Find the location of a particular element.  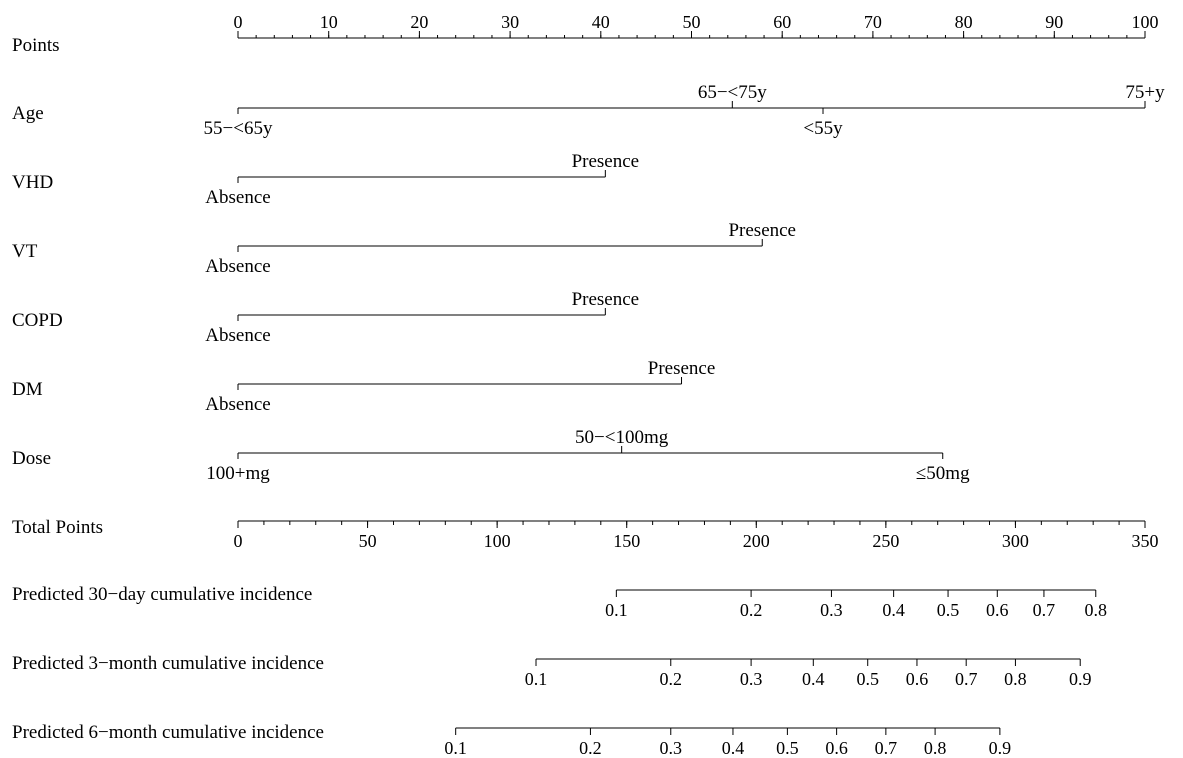

variable-level-label: 75+y is located at coordinates (1145, 92).